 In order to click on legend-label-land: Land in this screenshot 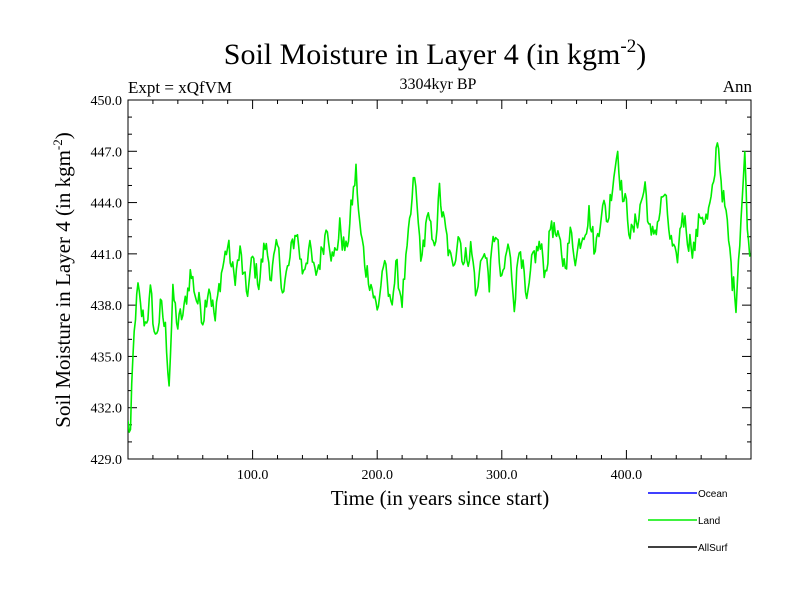, I will do `click(709, 521)`.